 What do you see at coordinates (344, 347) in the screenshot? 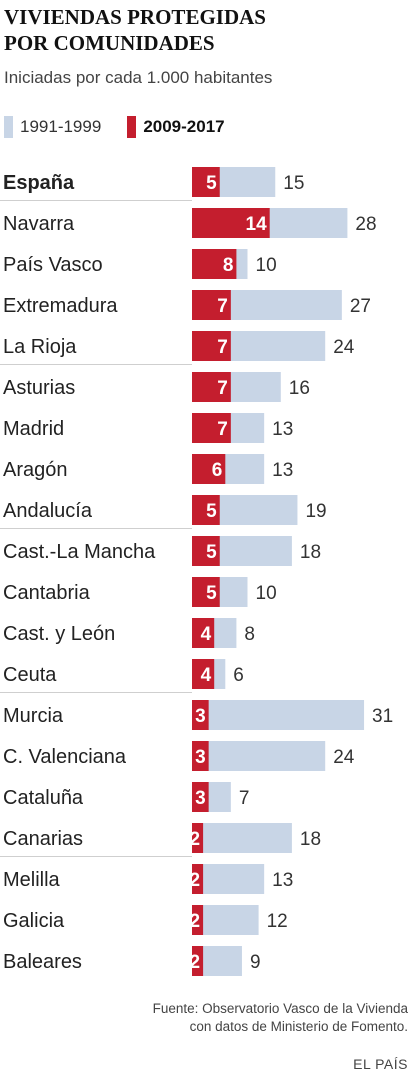
I see `value-label-1991-1999-4: 24` at bounding box center [344, 347].